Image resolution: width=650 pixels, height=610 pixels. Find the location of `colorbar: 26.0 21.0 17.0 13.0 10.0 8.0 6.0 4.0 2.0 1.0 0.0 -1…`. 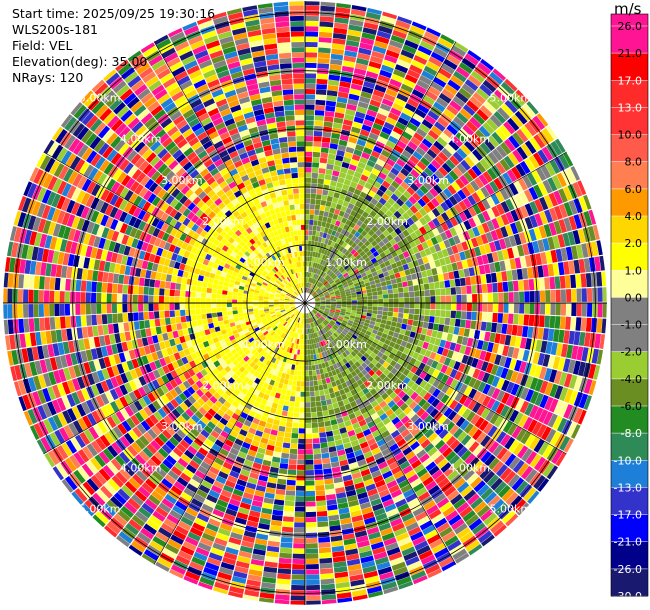

colorbar: 26.0 21.0 17.0 13.0 10.0 8.0 6.0 4.0 2.0 1.0 0.0 -1… is located at coordinates (629, 308).